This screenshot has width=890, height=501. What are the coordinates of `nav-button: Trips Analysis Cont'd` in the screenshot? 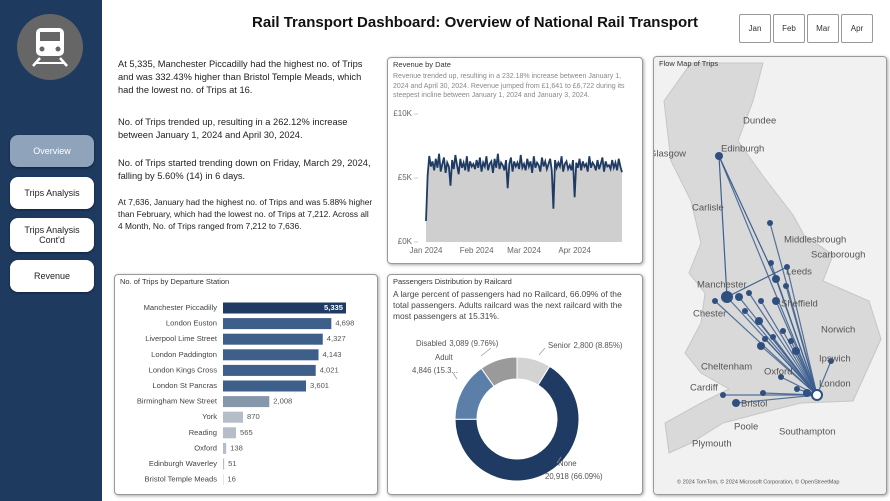 It's located at (52, 235).